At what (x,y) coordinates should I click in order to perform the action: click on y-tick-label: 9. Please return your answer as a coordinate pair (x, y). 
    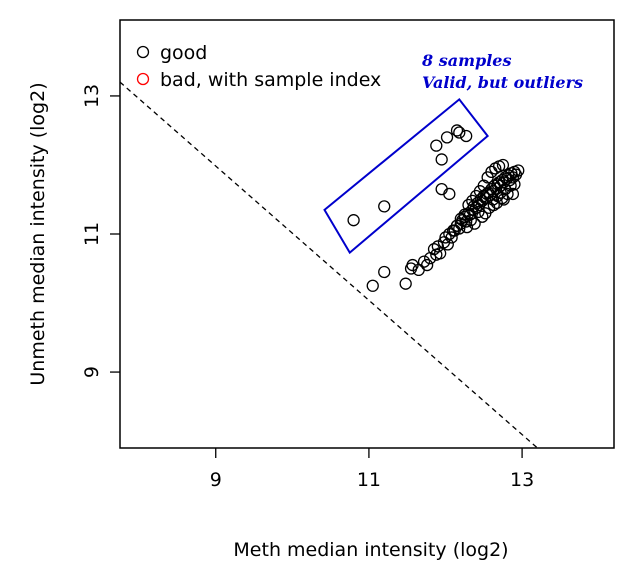
    Looking at the image, I should click on (92, 372).